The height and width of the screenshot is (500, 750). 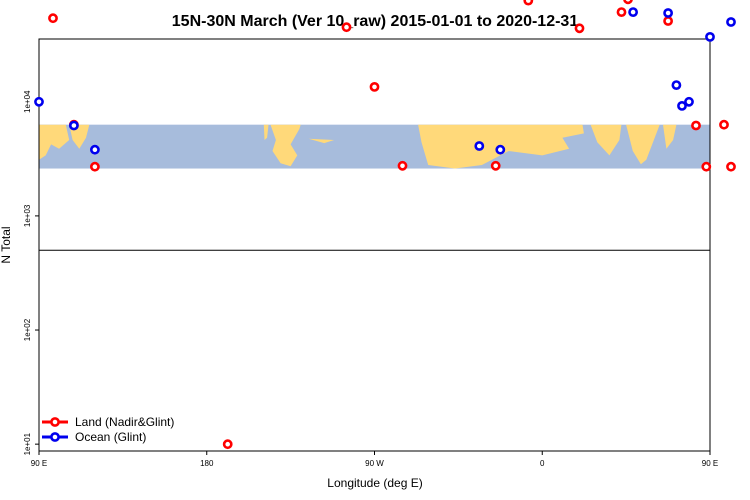 What do you see at coordinates (79, 136) in the screenshot?
I see `map-land-indochina` at bounding box center [79, 136].